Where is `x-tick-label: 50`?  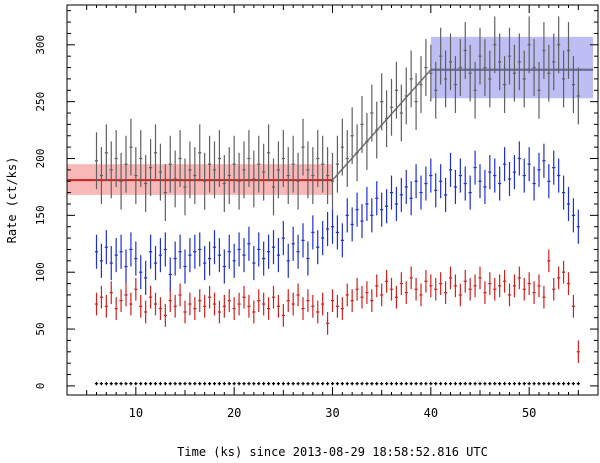 x-tick-label: 50 is located at coordinates (529, 413).